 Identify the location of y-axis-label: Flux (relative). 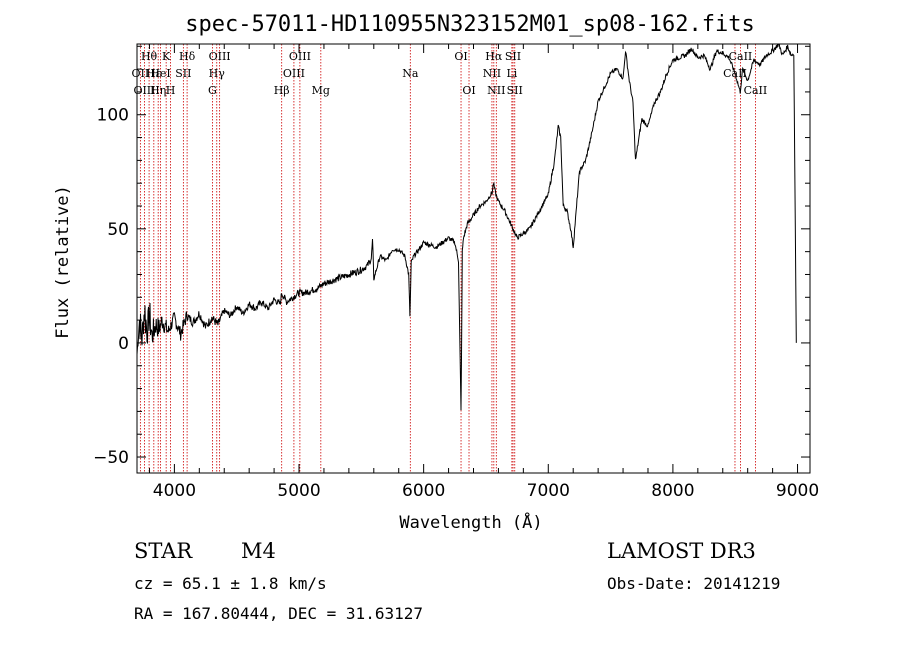
(63, 262).